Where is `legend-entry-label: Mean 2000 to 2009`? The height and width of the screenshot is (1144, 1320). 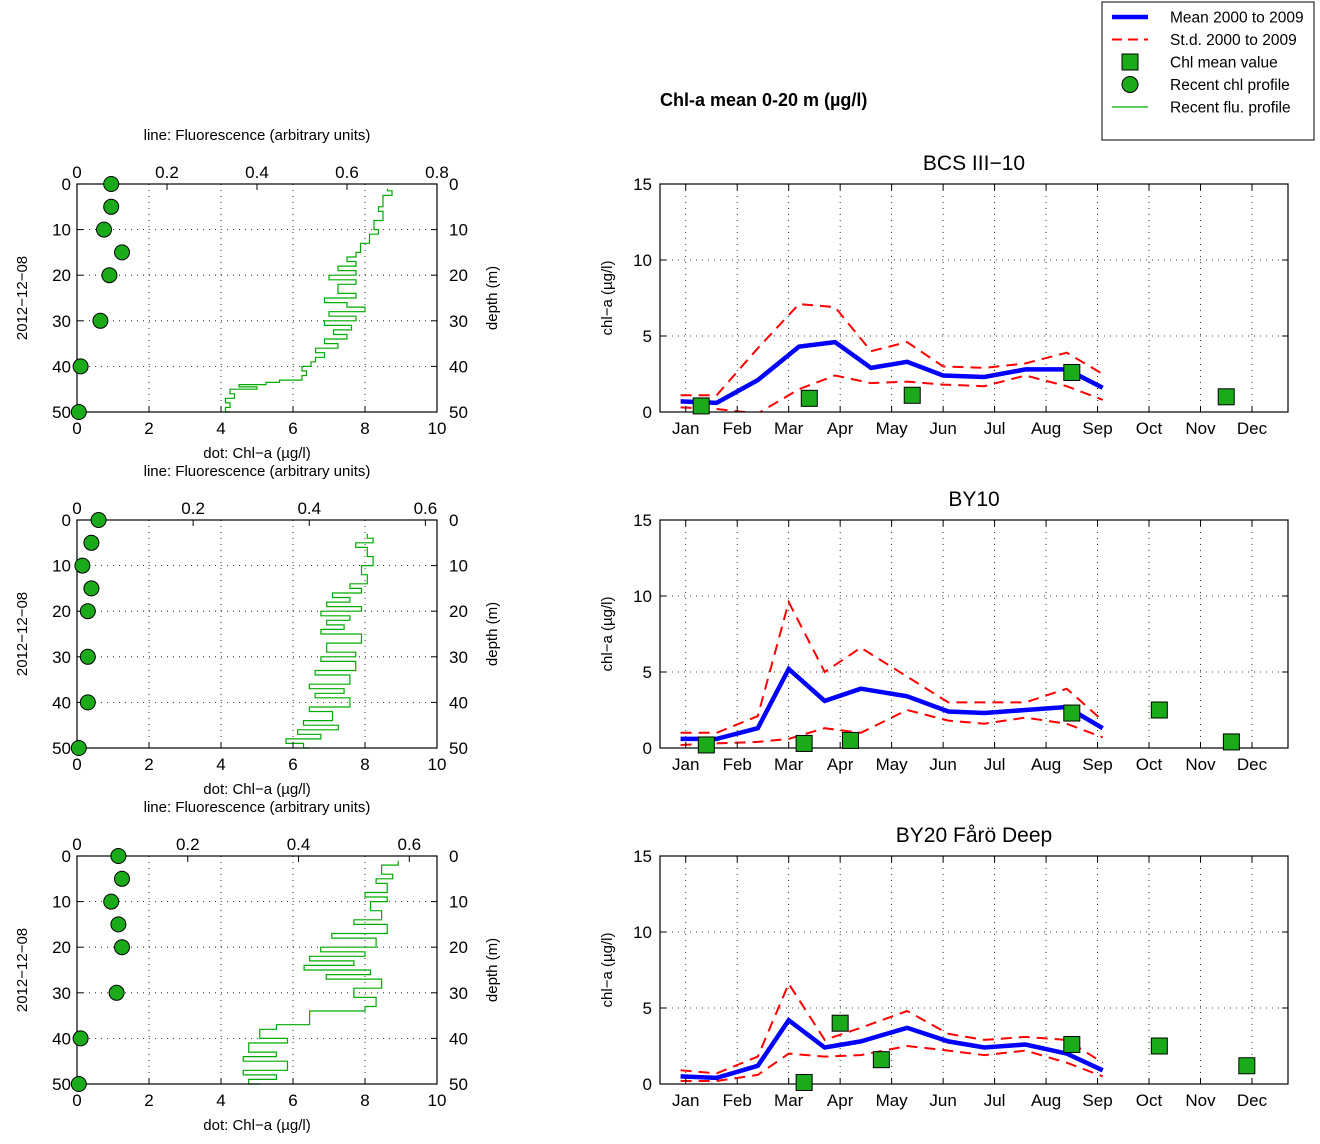 legend-entry-label: Mean 2000 to 2009 is located at coordinates (1237, 18).